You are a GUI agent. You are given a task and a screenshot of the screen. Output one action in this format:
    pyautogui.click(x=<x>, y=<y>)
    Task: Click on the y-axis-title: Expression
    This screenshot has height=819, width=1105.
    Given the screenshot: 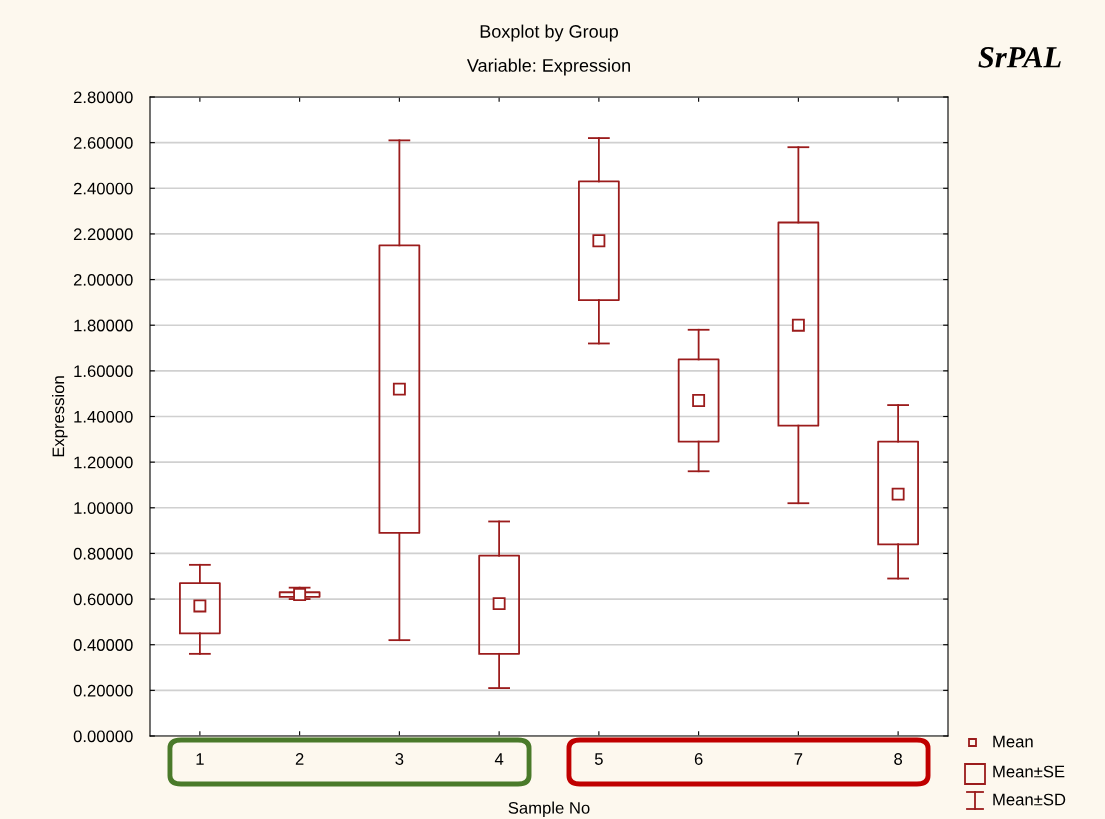 What is the action you would take?
    pyautogui.click(x=60, y=416)
    